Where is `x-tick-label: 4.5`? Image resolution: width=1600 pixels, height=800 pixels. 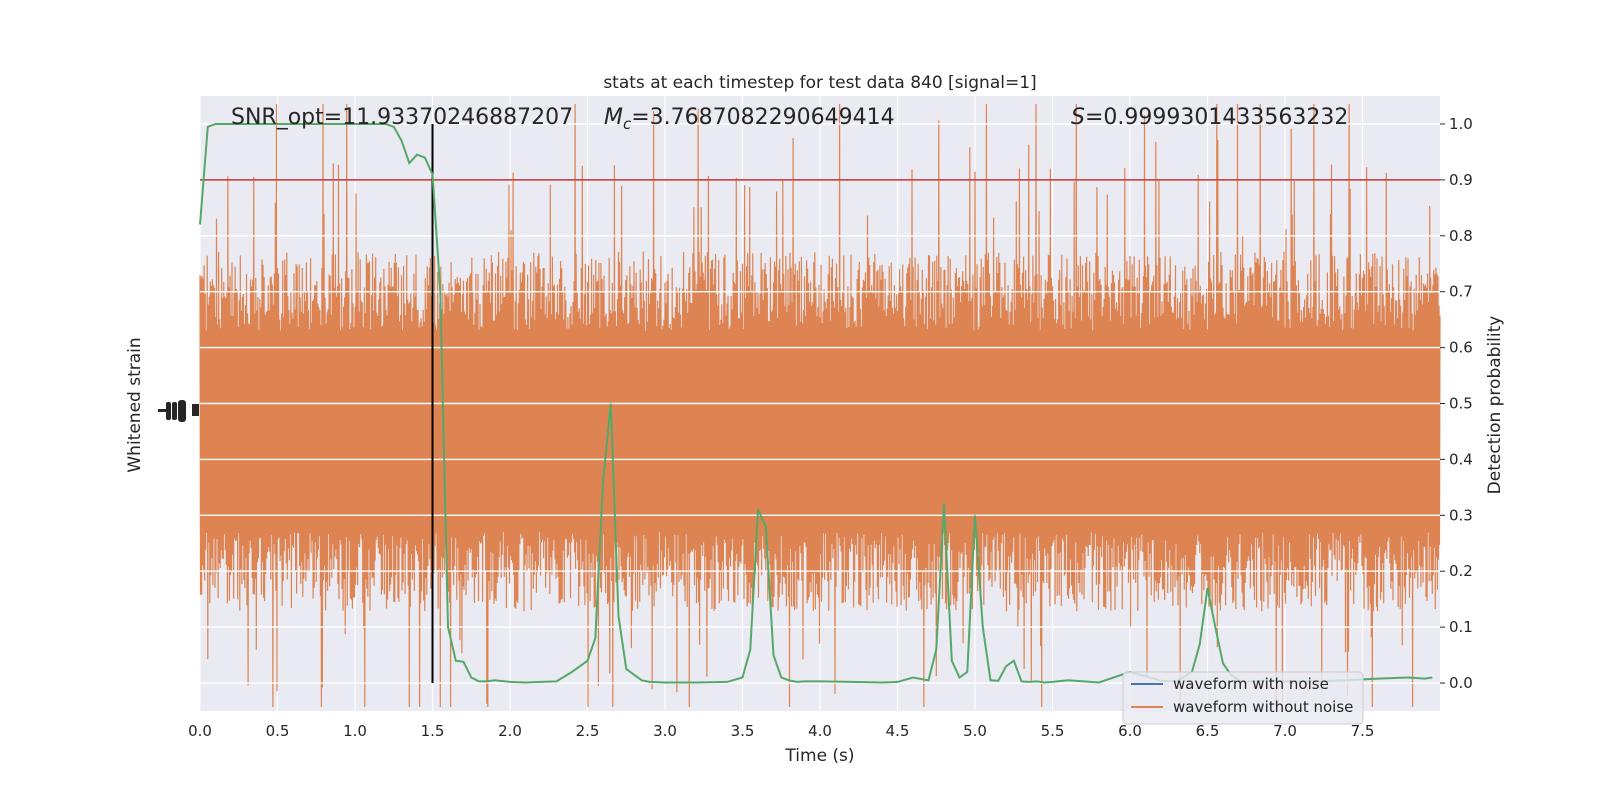
x-tick-label: 4.5 is located at coordinates (898, 731).